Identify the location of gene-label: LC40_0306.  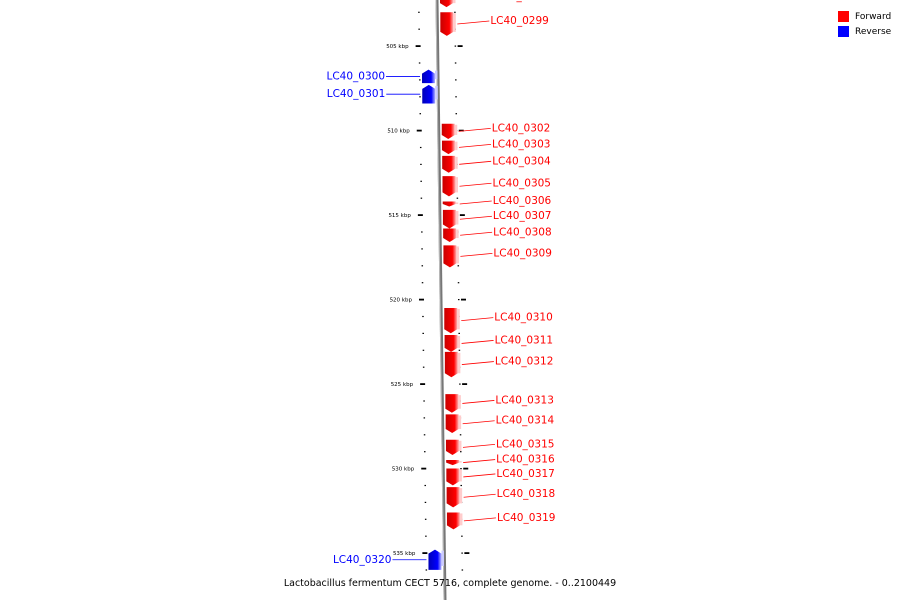
(522, 201).